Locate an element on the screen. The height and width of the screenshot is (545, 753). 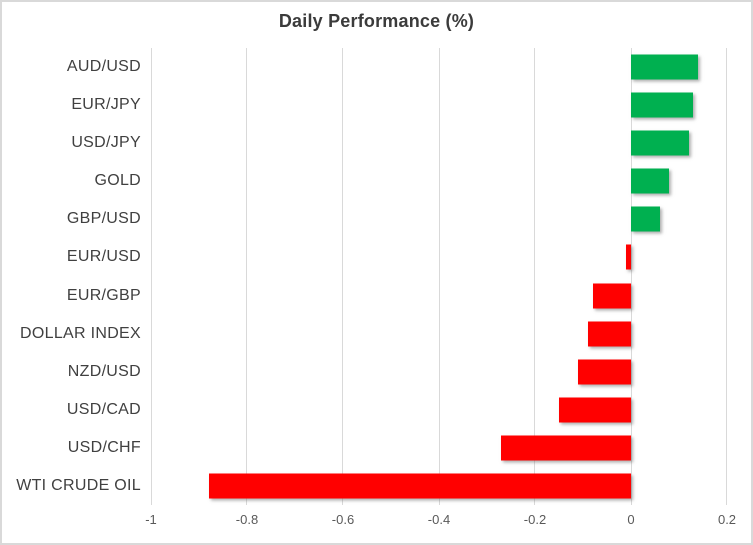
category-label: GBP/USD is located at coordinates (103, 219).